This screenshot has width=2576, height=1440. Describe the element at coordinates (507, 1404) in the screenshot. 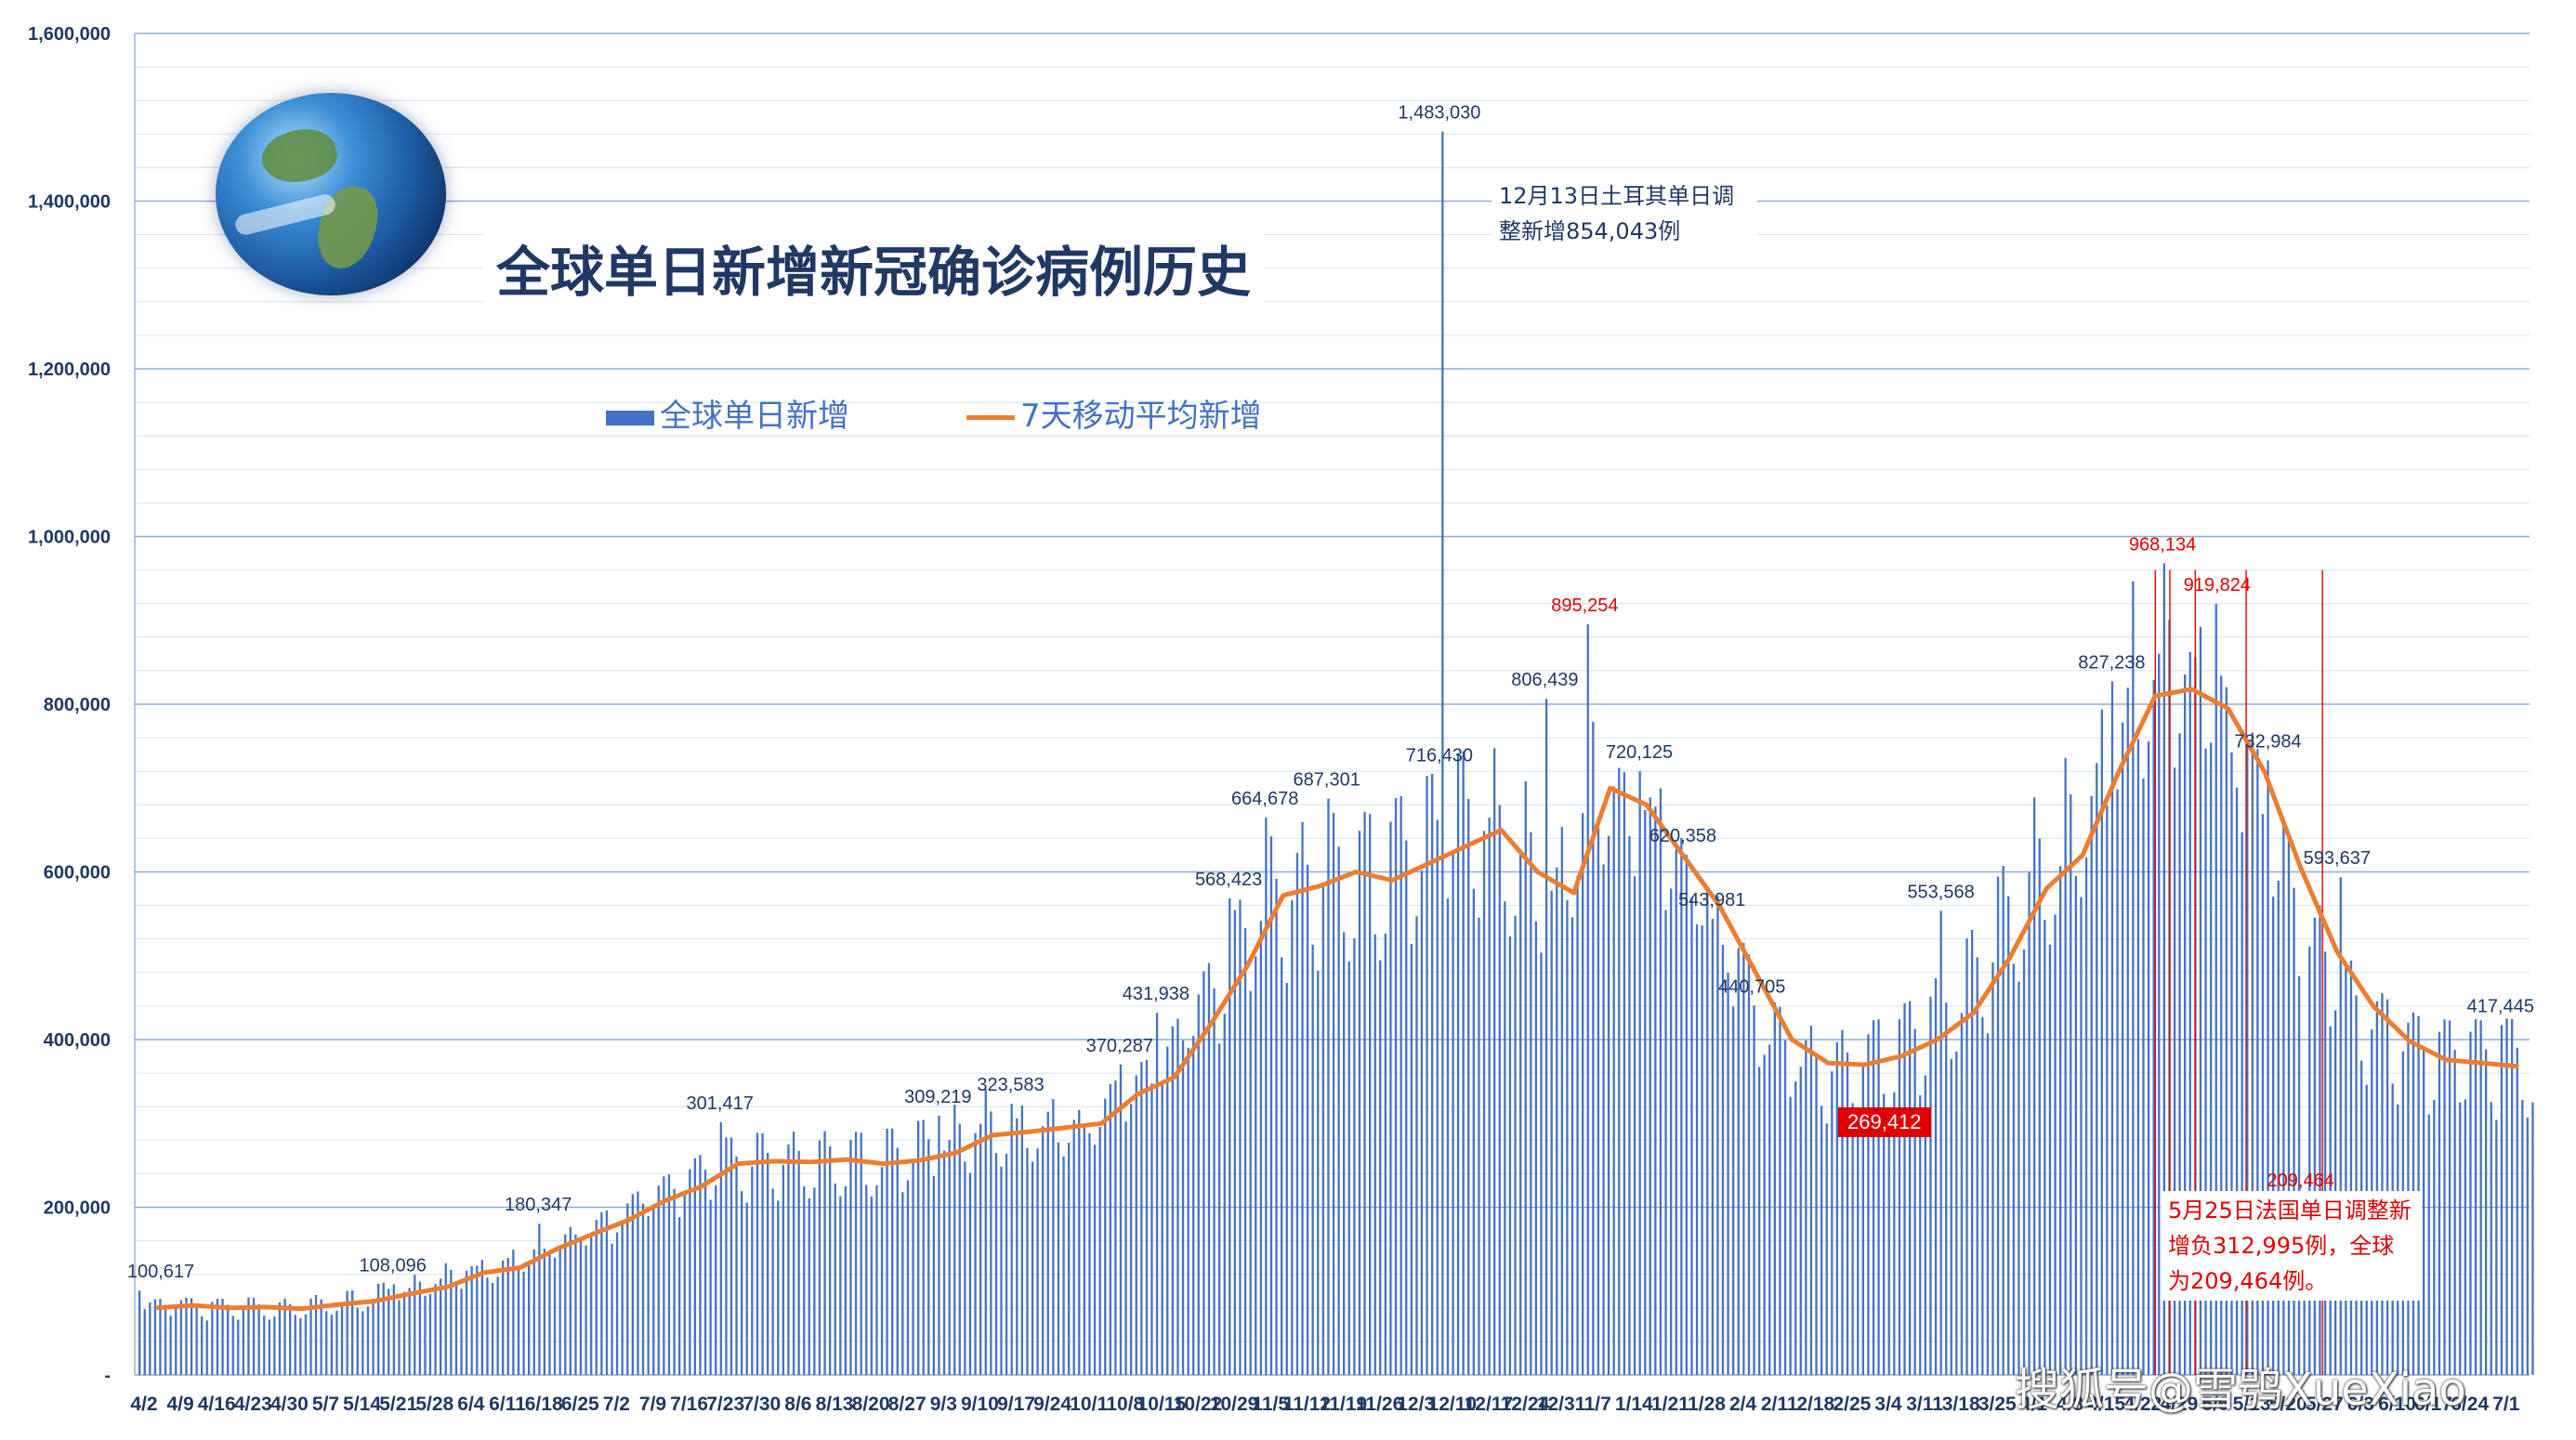

I see `x-tick-label: 6/11` at that location.